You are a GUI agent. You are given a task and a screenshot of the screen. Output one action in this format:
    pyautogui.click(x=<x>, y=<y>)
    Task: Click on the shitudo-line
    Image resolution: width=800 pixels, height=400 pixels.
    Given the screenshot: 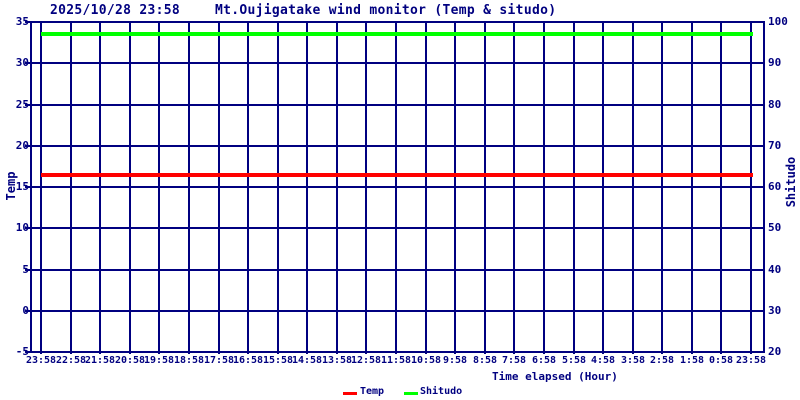 What is the action you would take?
    pyautogui.click(x=397, y=34)
    